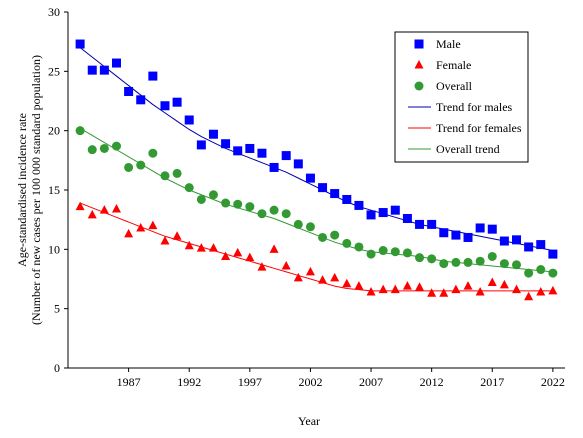  What do you see at coordinates (57, 309) in the screenshot?
I see `y-tick-label: 5` at bounding box center [57, 309].